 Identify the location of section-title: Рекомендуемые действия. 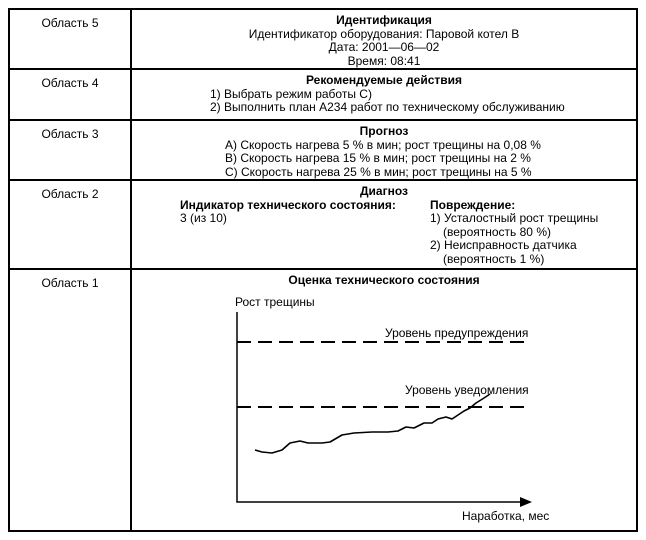
(384, 80).